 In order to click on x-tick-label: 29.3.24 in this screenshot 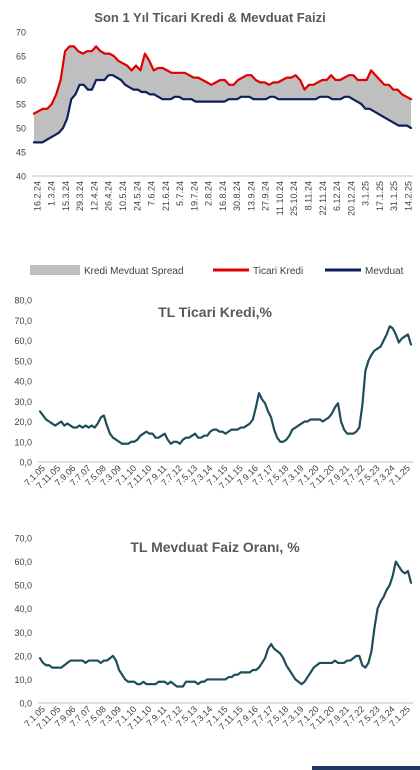, I will do `click(80, 196)`.